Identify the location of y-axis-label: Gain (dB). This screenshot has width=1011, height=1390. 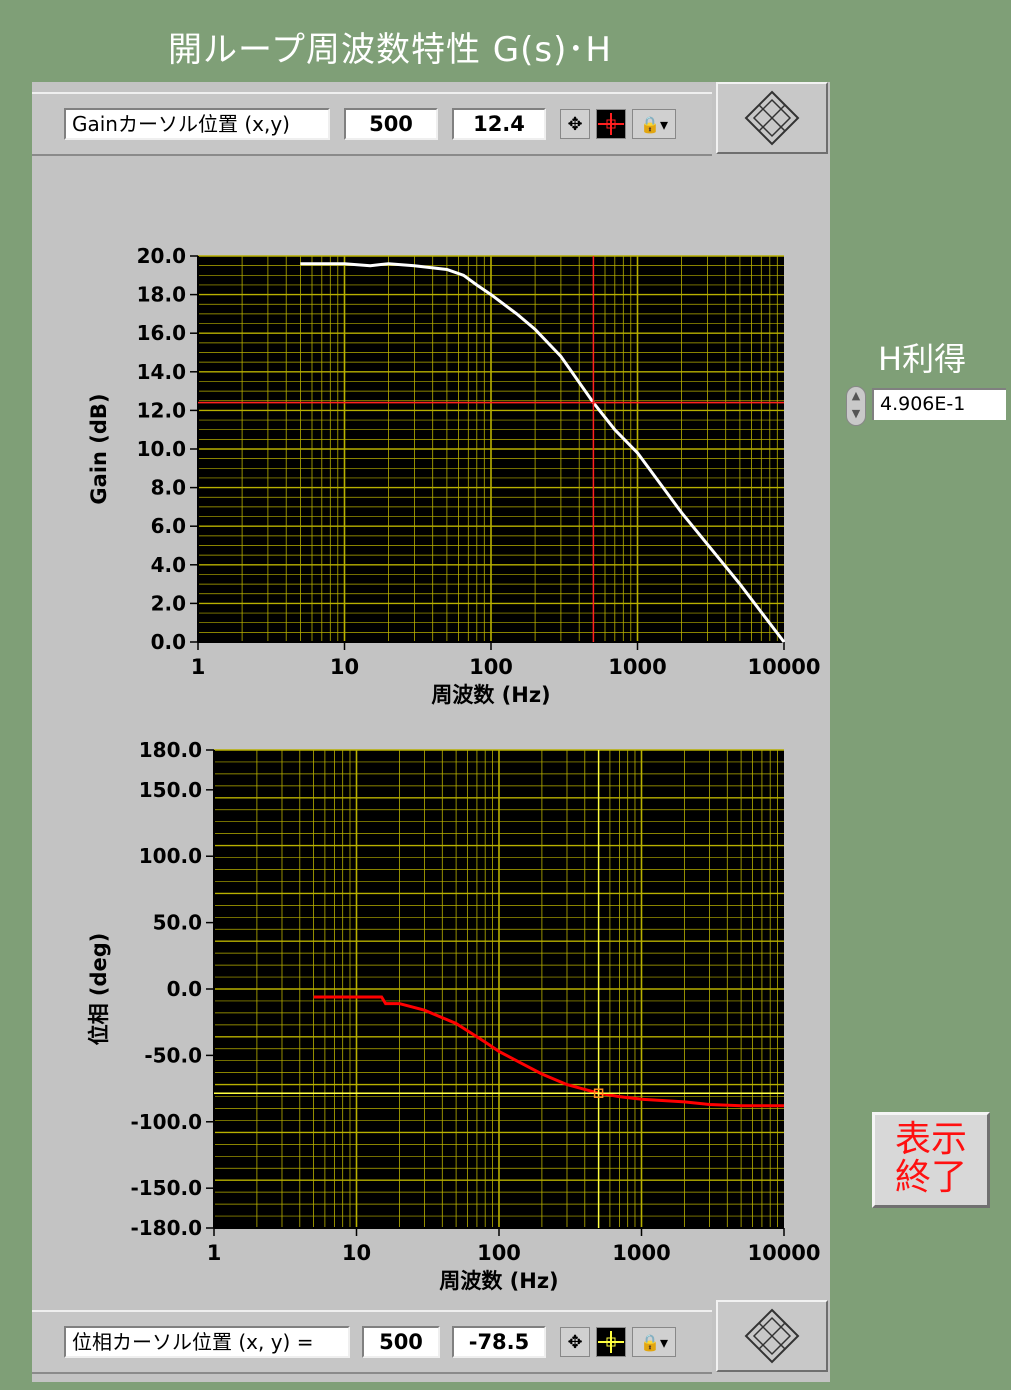
(99, 448).